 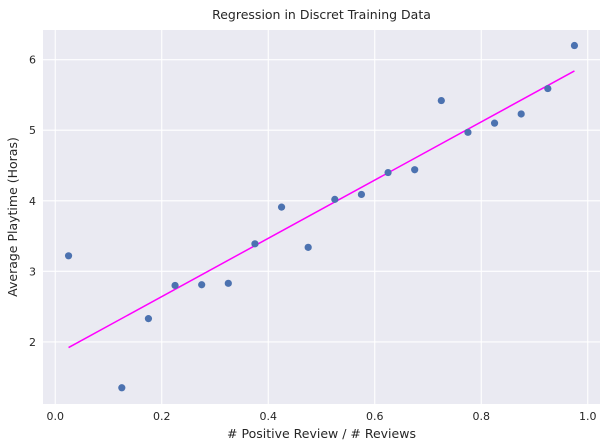 I want to click on x-tick-label: 1.0, so click(x=588, y=416).